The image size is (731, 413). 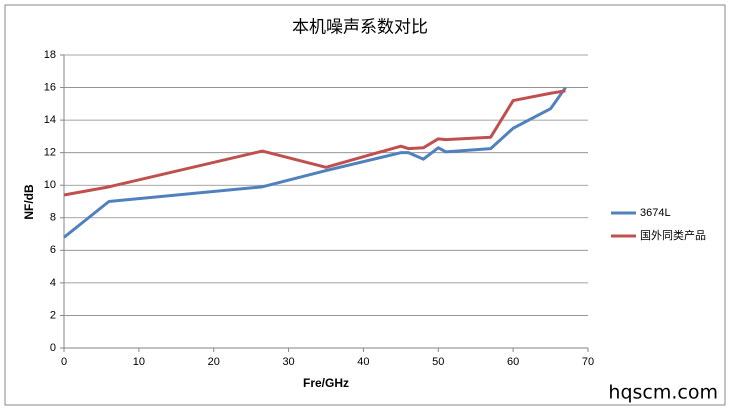 I want to click on x-tick-label: 30, so click(x=288, y=362).